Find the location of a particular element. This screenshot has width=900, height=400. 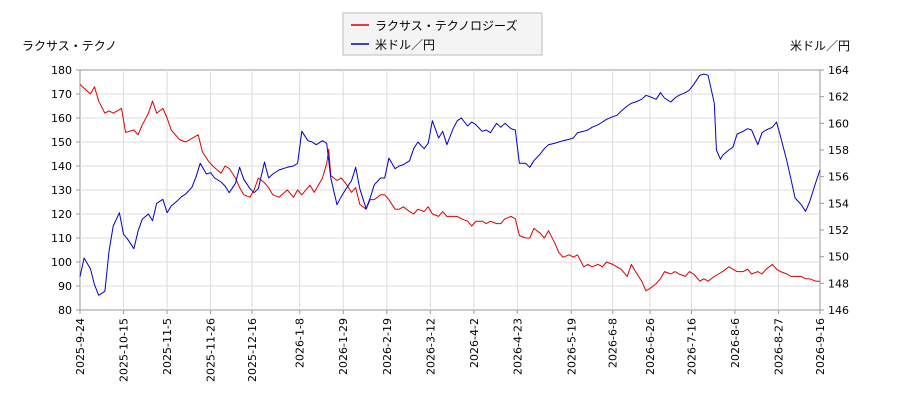

x-tick-label: 2025-11-5 is located at coordinates (167, 346).